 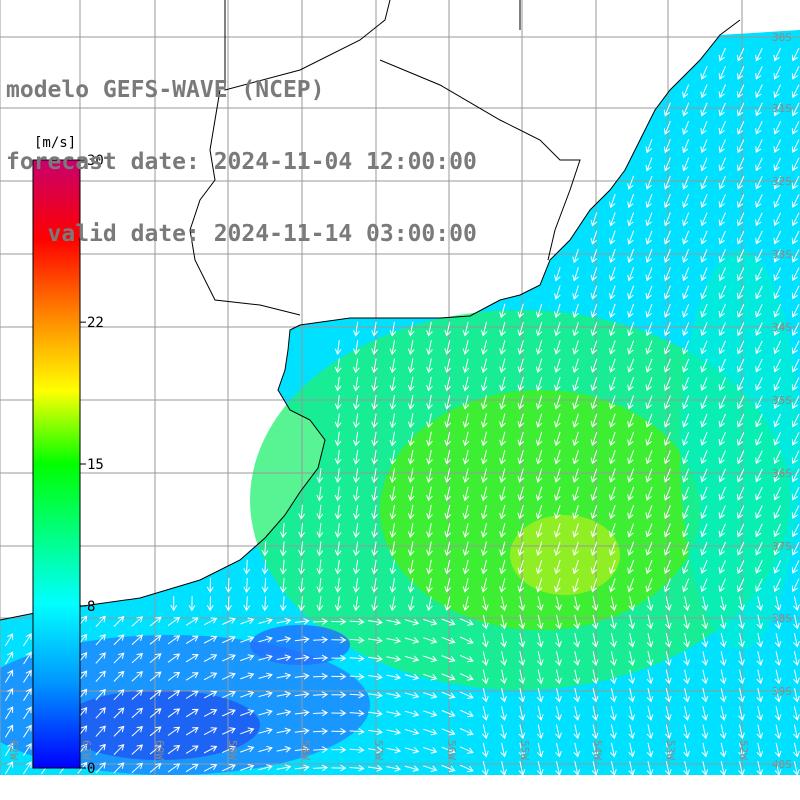 I want to click on forecast-date: forecast date: 2024-11-04 12:00:00, so click(x=241, y=162).